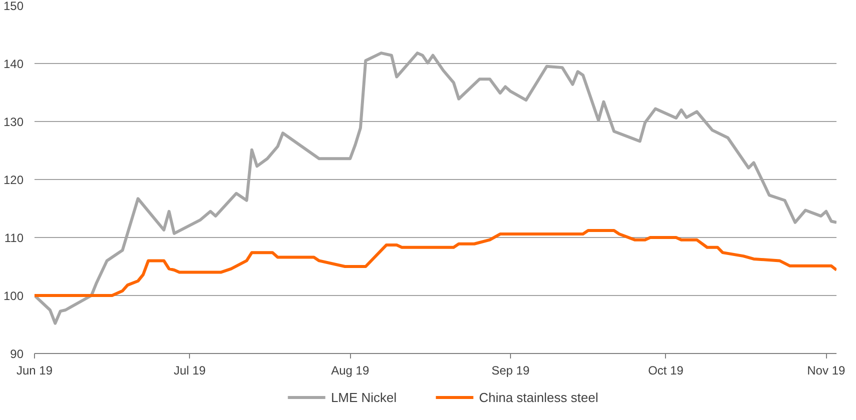 The height and width of the screenshot is (420, 856). Describe the element at coordinates (666, 371) in the screenshot. I see `x-tick-label: Oct 19` at that location.